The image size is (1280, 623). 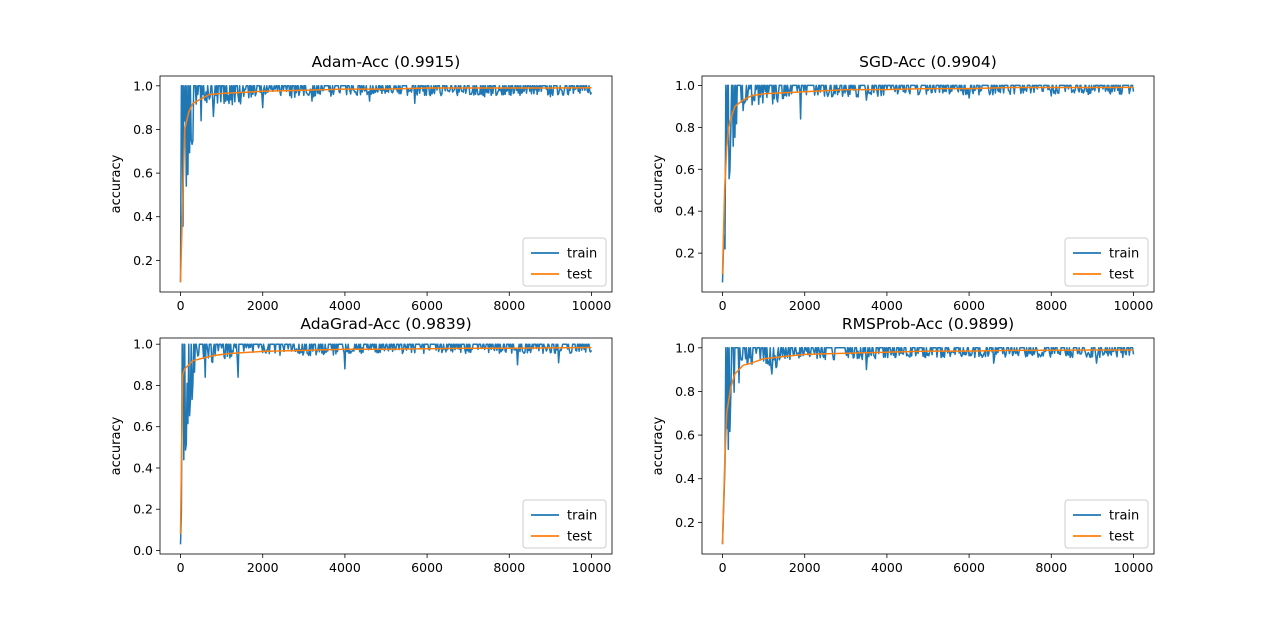 What do you see at coordinates (928, 324) in the screenshot?
I see `chart-title: RMSProb-Acc (0.9899)` at bounding box center [928, 324].